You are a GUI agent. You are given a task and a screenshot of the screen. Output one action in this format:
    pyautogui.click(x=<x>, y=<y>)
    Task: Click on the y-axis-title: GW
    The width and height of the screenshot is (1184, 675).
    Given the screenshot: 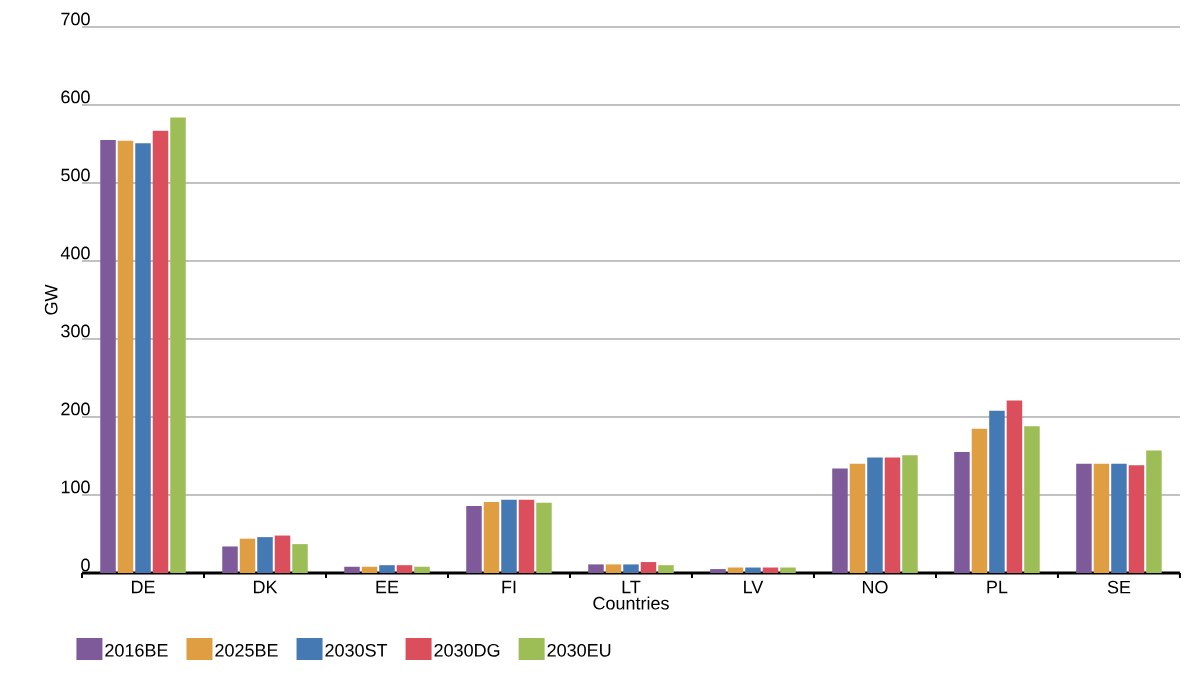 What is the action you would take?
    pyautogui.click(x=51, y=299)
    